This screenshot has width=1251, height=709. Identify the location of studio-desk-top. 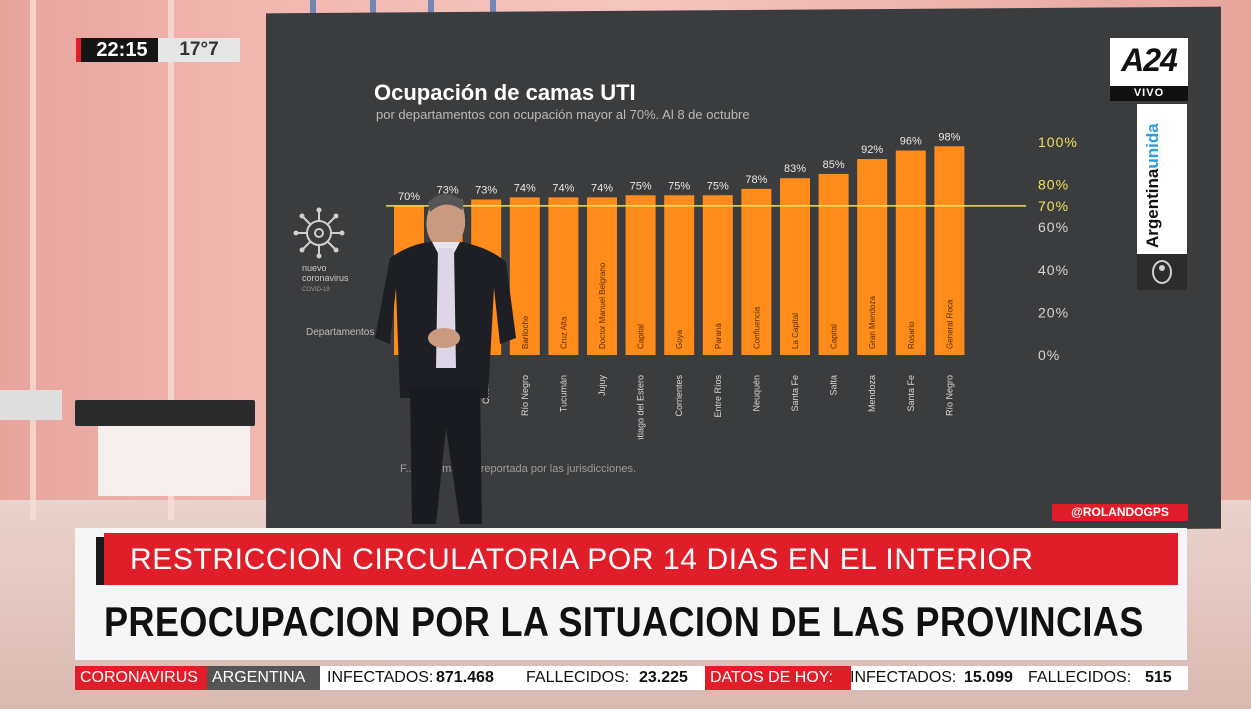
(165, 413).